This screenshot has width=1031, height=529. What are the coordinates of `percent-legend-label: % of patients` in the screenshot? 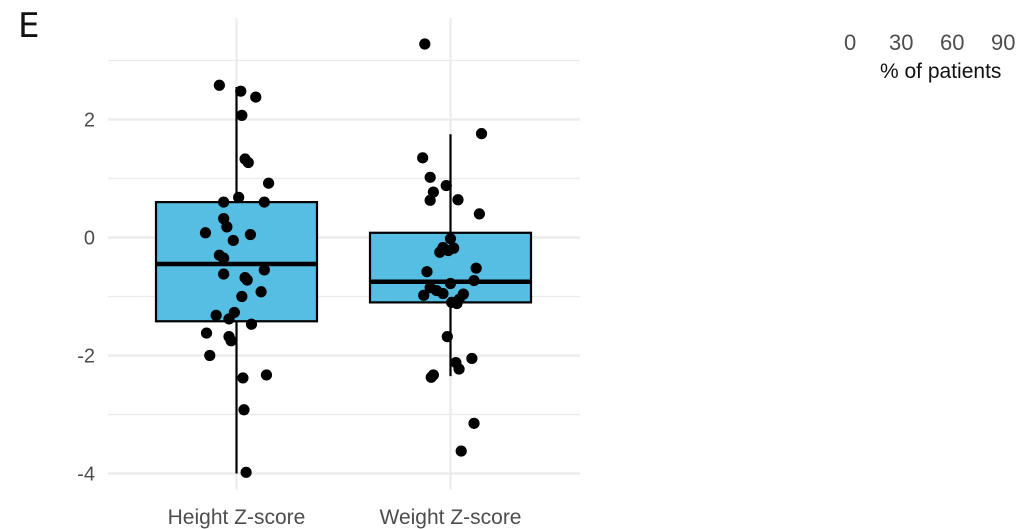 It's located at (941, 71).